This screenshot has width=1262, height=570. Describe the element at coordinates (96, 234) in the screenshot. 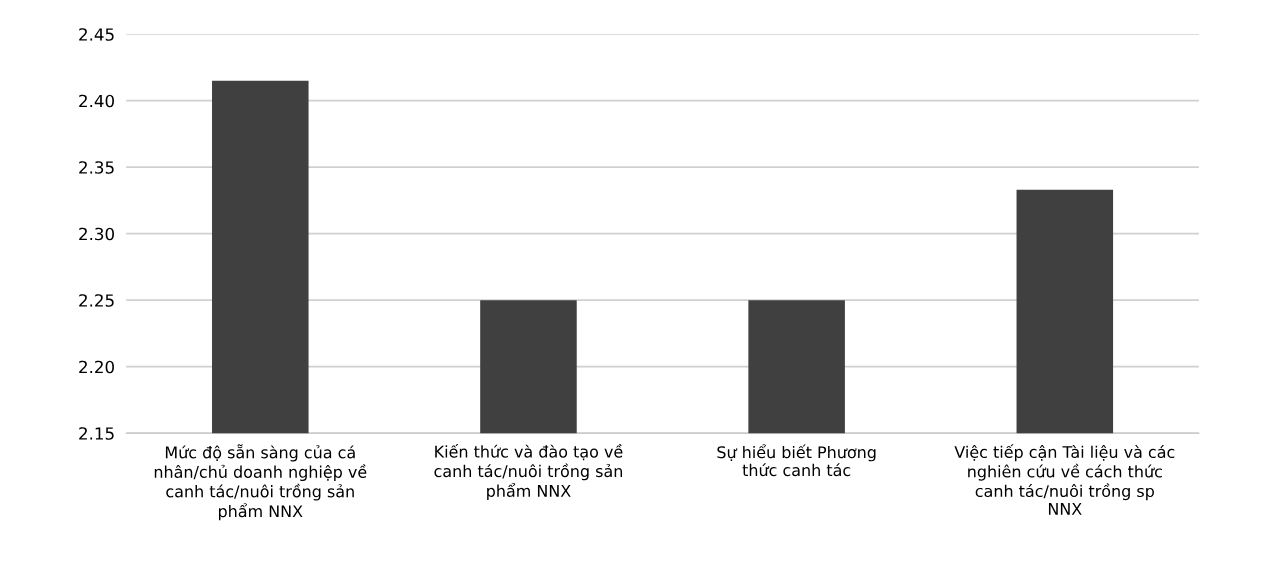

I see `y-tick-label: 2.30` at that location.